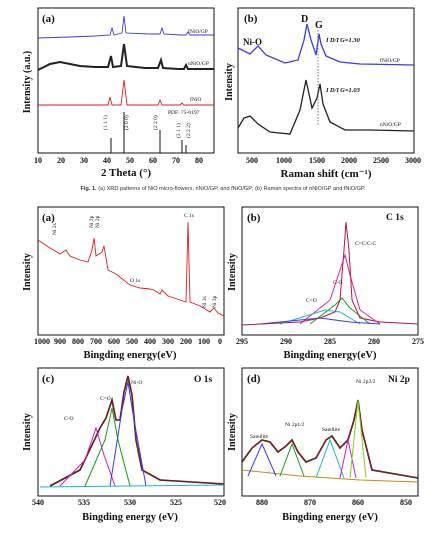 The height and width of the screenshot is (537, 446). Describe the element at coordinates (148, 132) in the screenshot. I see `pdf-reference-sticks` at that location.